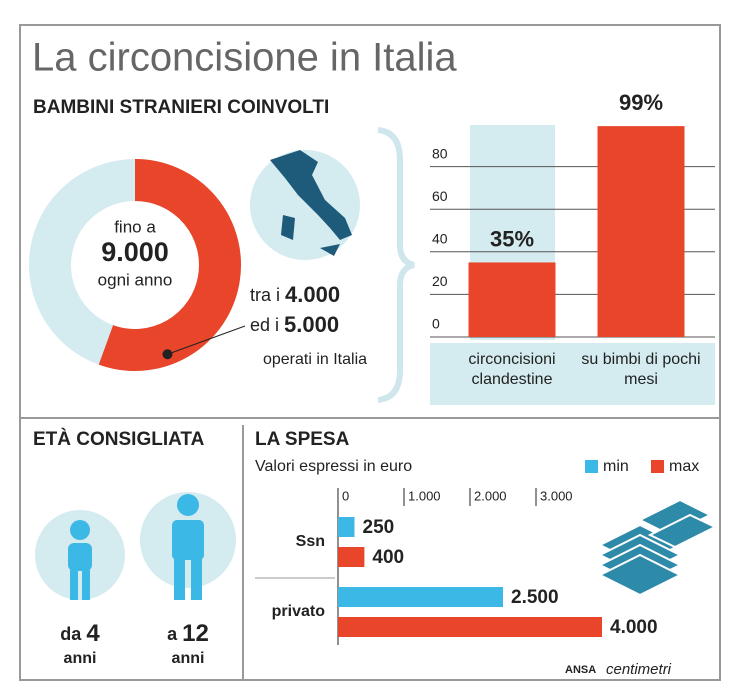 This screenshot has width=750, height=699. What do you see at coordinates (512, 238) in the screenshot?
I see `value-label: 35%` at bounding box center [512, 238].